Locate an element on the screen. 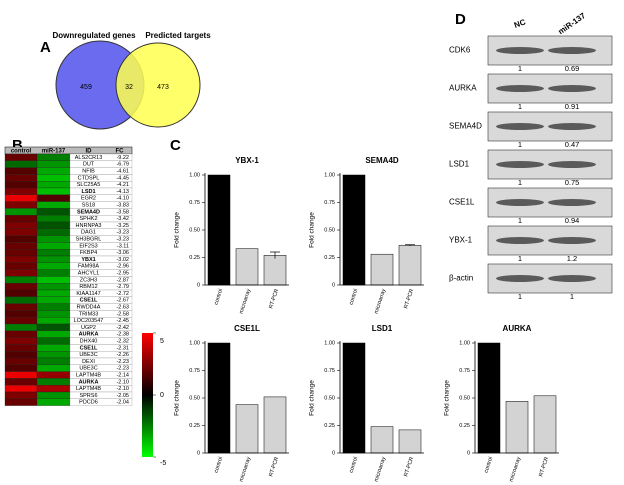 The width and height of the screenshot is (624, 485). band-ratio: 0.69 is located at coordinates (572, 68).